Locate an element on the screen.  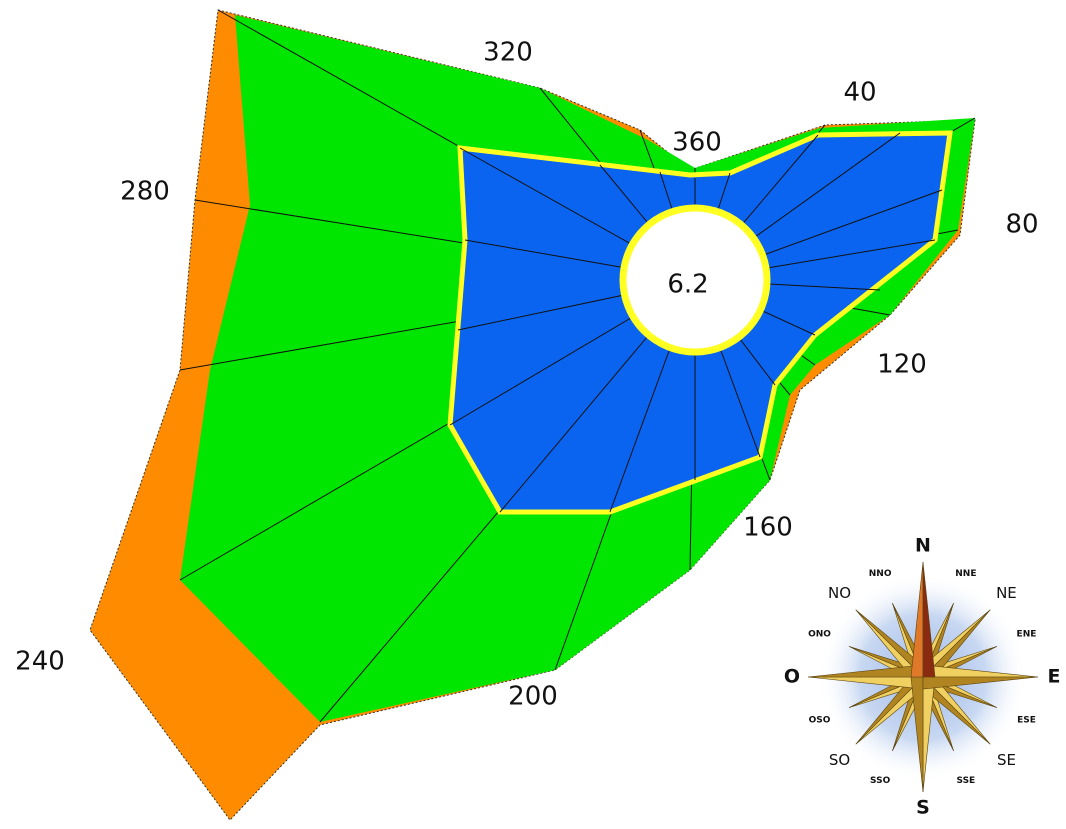
bearing-label: 280 is located at coordinates (145, 192).